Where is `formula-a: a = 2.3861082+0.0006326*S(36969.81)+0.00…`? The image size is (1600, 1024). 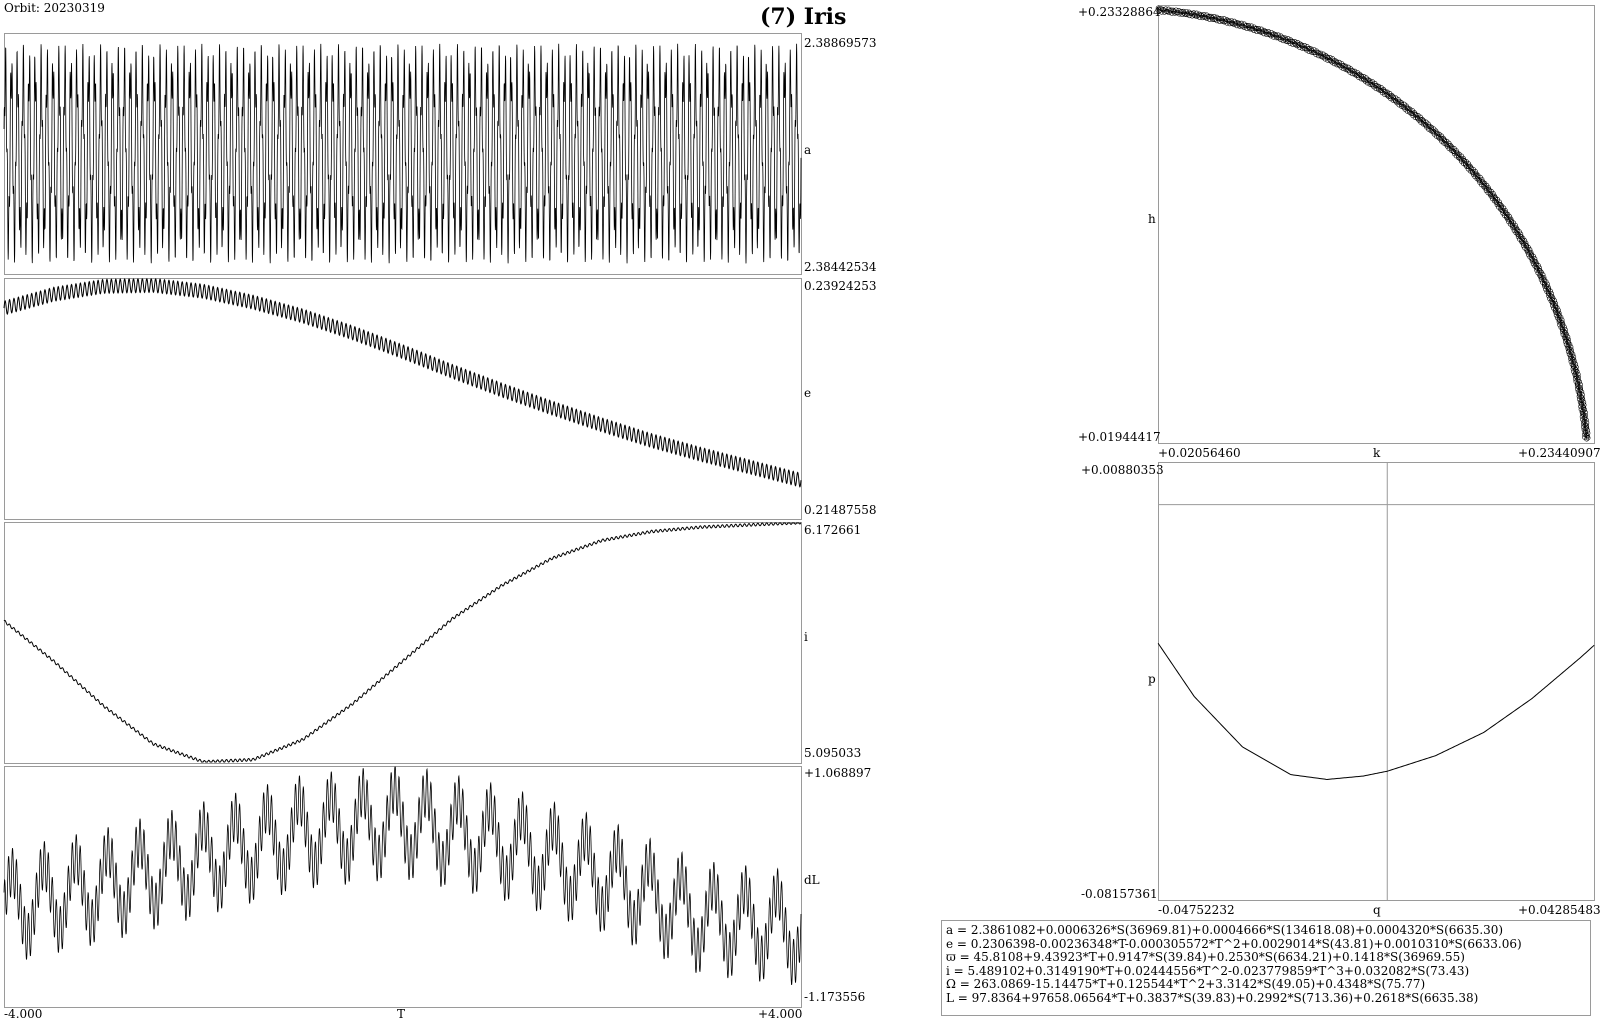 formula-a: a = 2.3861082+0.0006326*S(36969.81)+0.00… is located at coordinates (1225, 930).